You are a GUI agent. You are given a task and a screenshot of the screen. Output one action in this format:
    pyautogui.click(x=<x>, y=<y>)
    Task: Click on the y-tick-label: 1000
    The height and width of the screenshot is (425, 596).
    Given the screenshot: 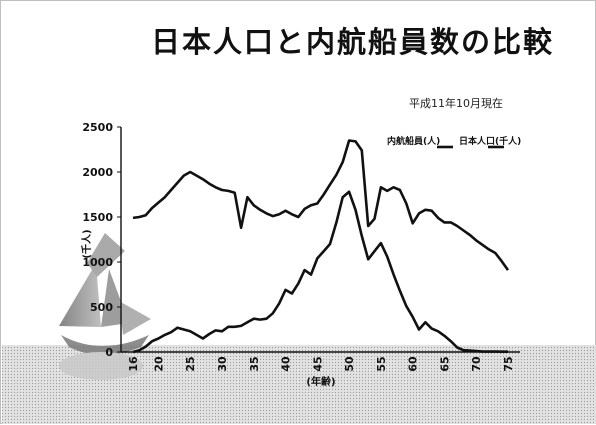 What is the action you would take?
    pyautogui.click(x=97, y=262)
    